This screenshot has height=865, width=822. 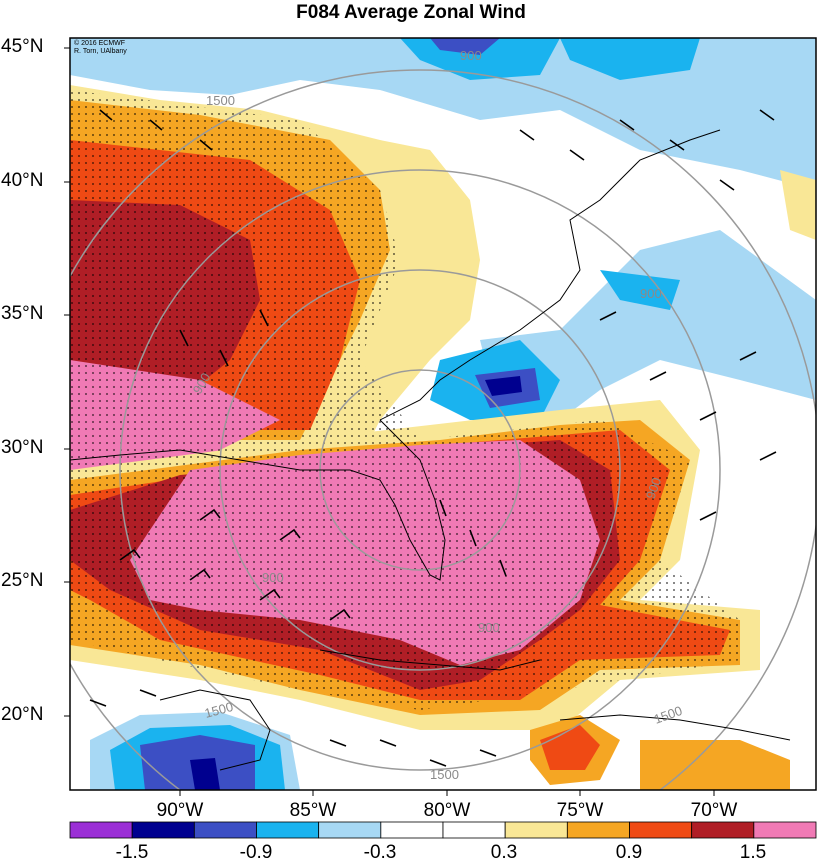 I want to click on map-credit: © 2016 ECMWF R. Torn, UAlbany, so click(x=100, y=48).